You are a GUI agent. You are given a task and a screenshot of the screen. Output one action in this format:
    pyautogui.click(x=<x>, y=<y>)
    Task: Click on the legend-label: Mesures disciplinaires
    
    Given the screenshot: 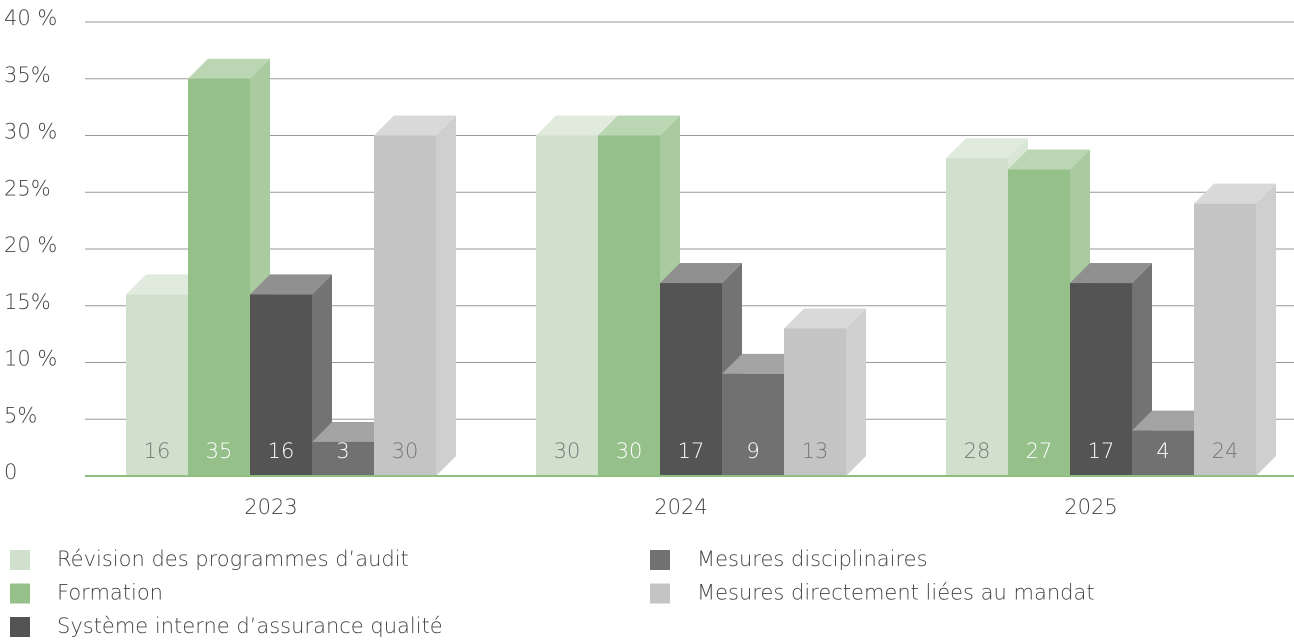 What is the action you would take?
    pyautogui.click(x=812, y=559)
    